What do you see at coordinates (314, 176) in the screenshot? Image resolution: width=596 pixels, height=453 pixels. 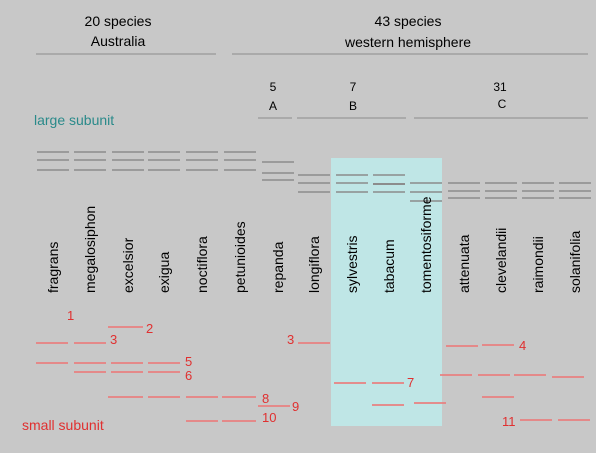 I see `large-subunit-bands` at bounding box center [314, 176].